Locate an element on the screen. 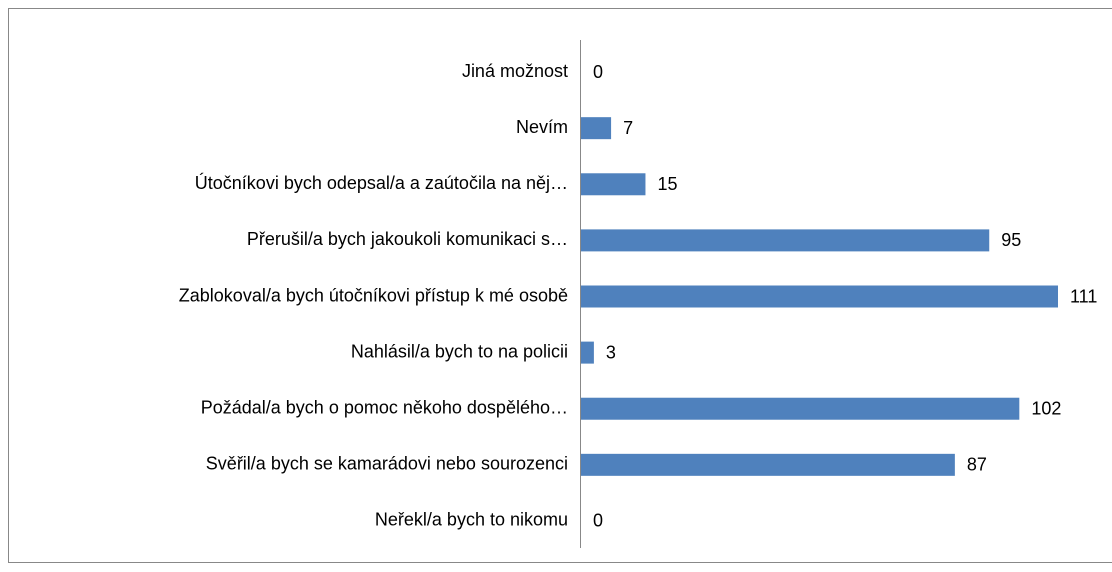  category-label: Jiná možnost is located at coordinates (515, 71).